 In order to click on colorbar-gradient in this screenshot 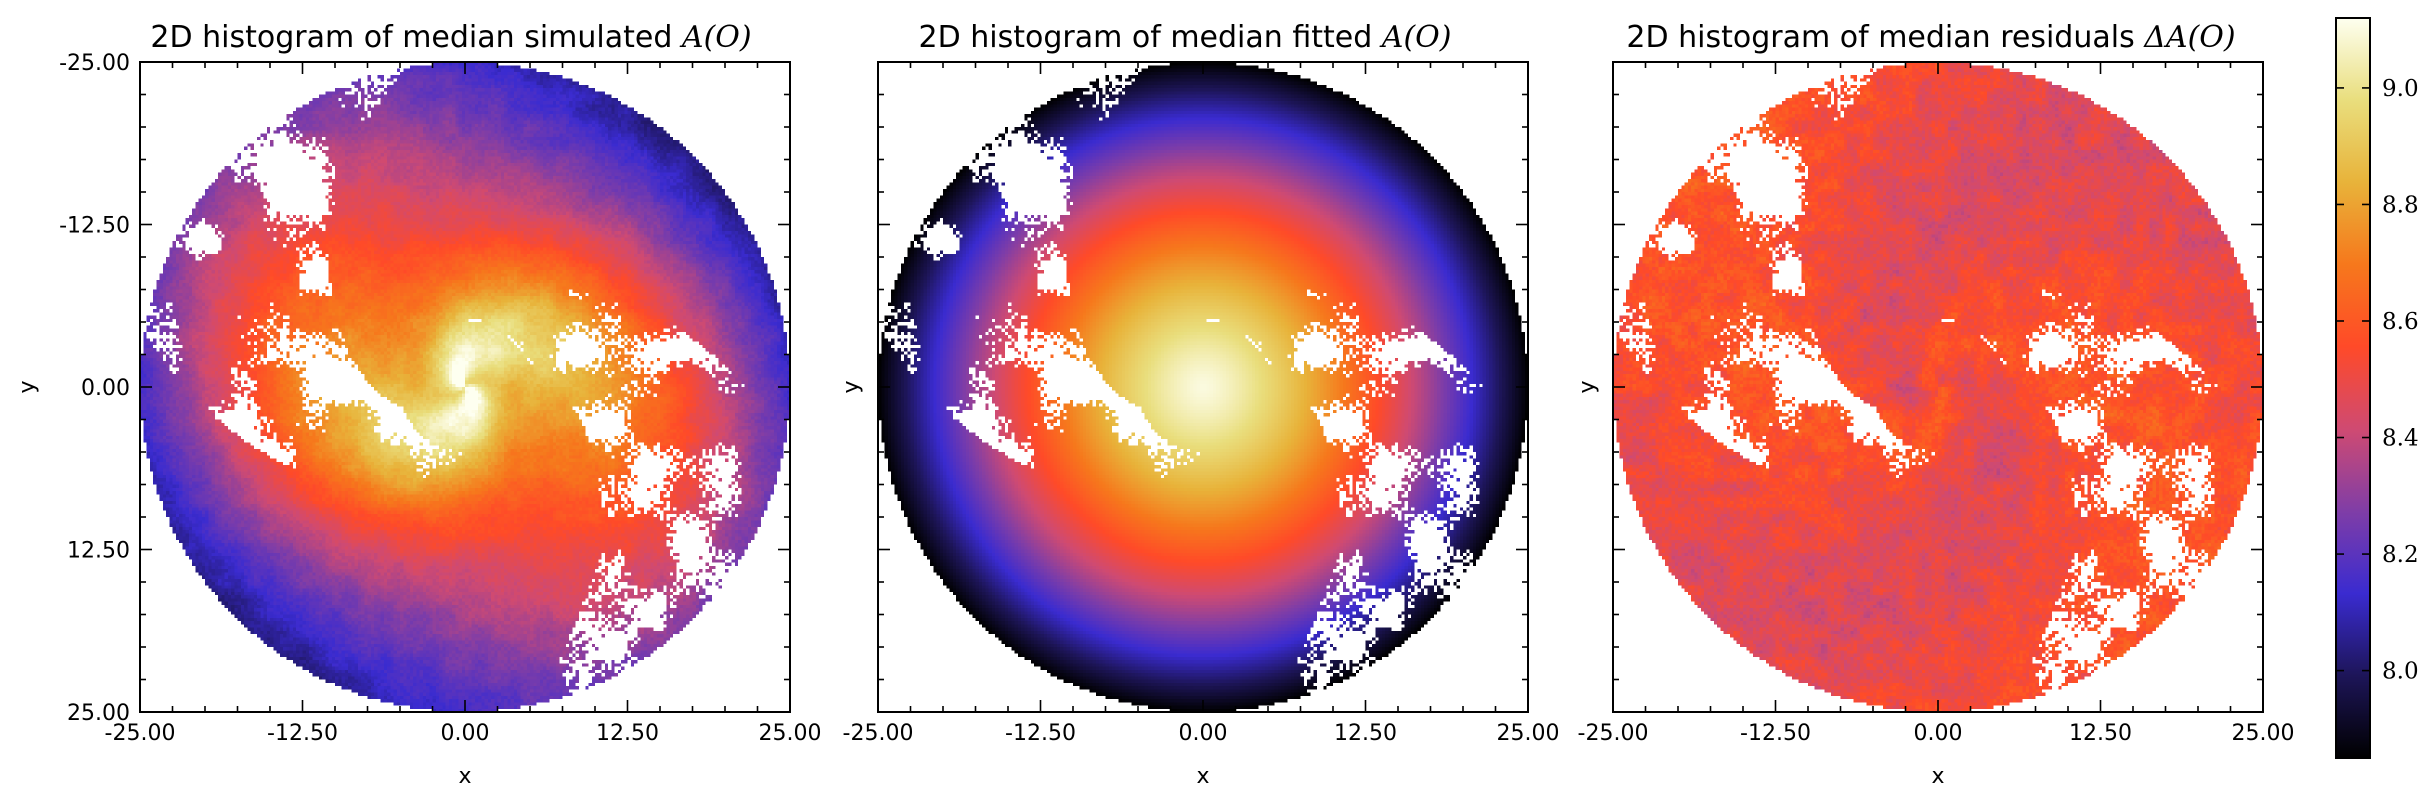, I will do `click(2353, 388)`.